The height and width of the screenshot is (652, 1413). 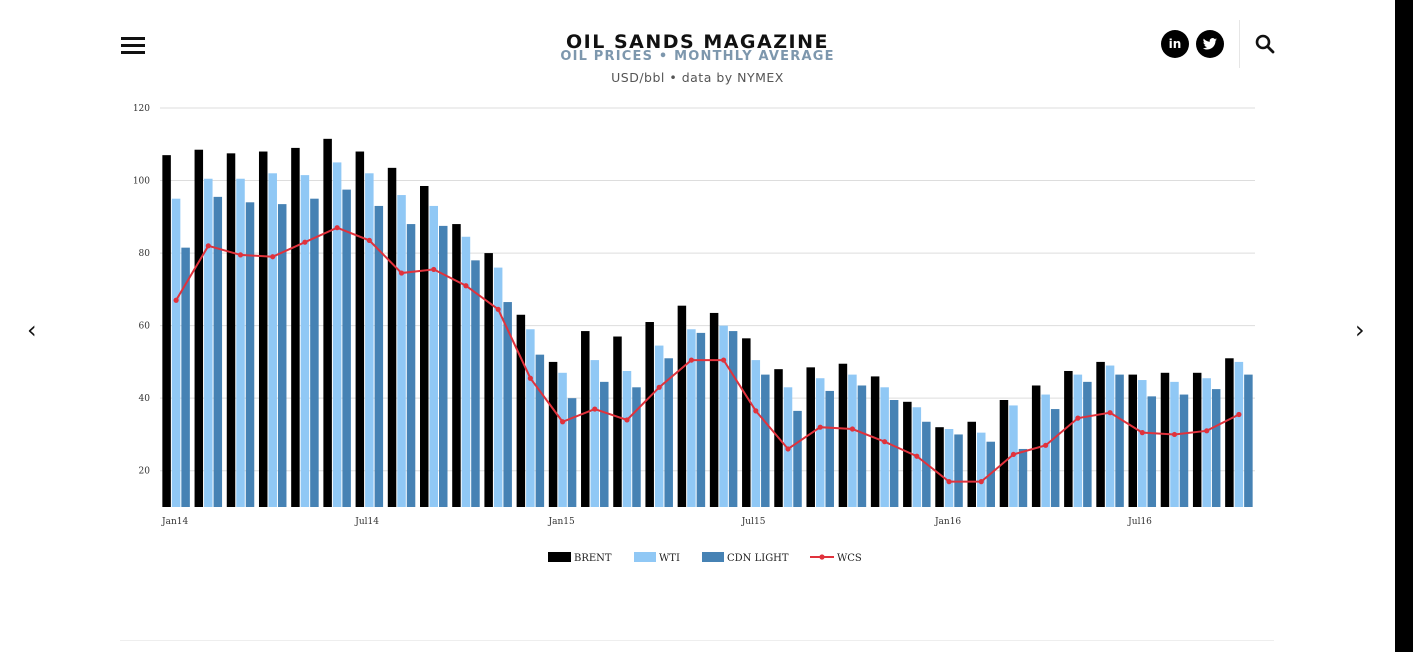 I want to click on search-icon, so click(x=1265, y=44).